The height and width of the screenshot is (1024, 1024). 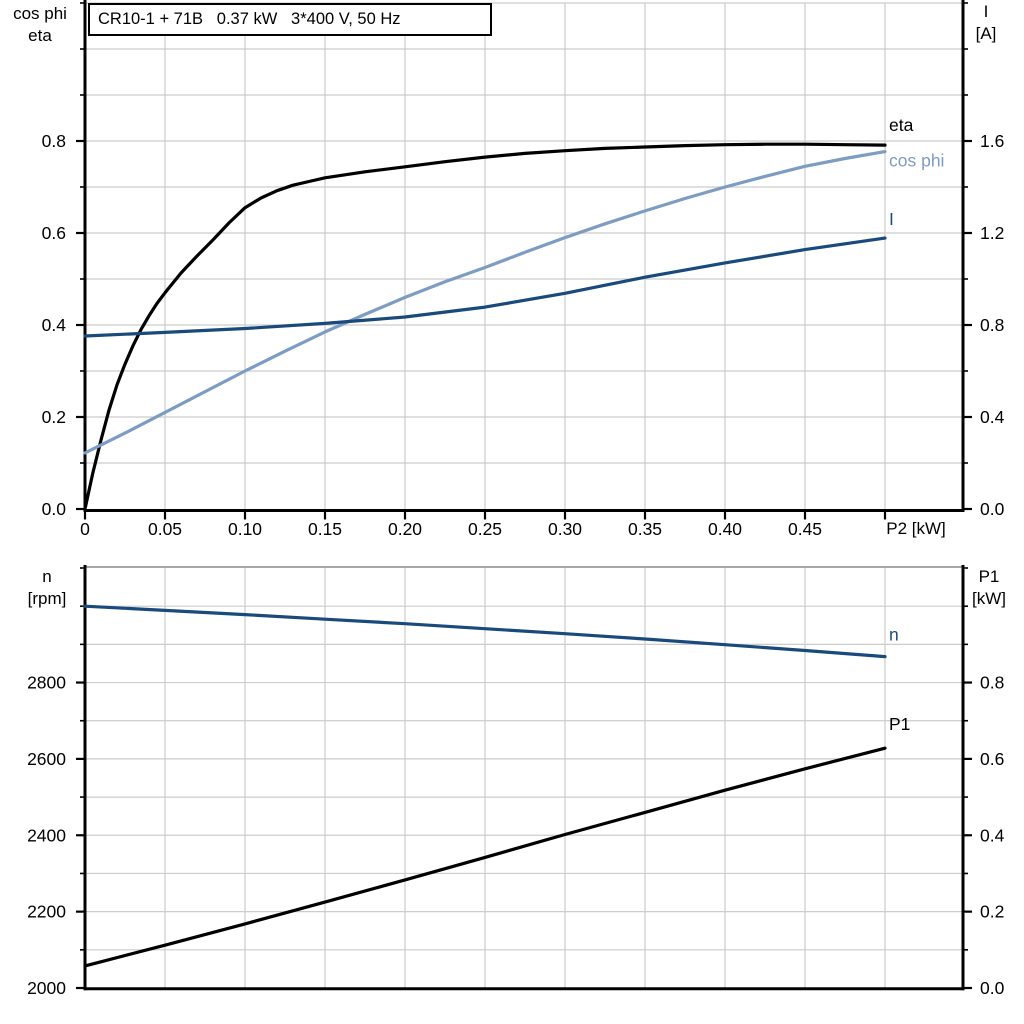 I want to click on top-left-axis-title-line2: eta, so click(x=40, y=35).